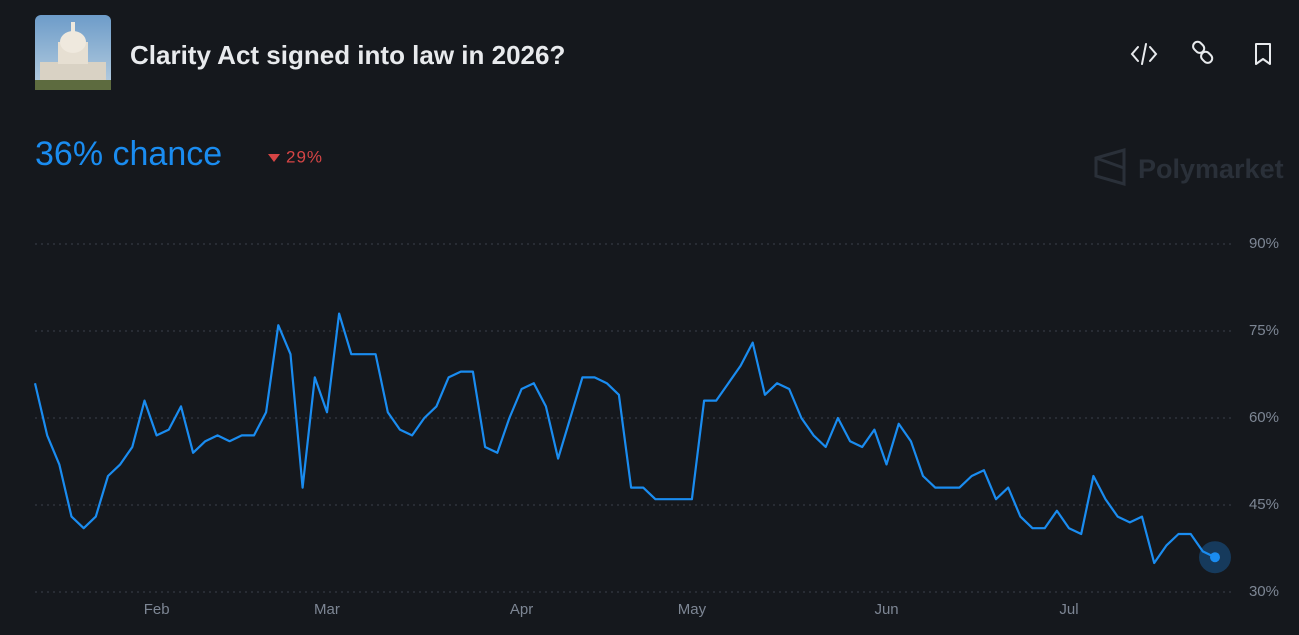 The image size is (1299, 635). I want to click on market-title: Clarity Act signed into law in 2026?, so click(347, 55).